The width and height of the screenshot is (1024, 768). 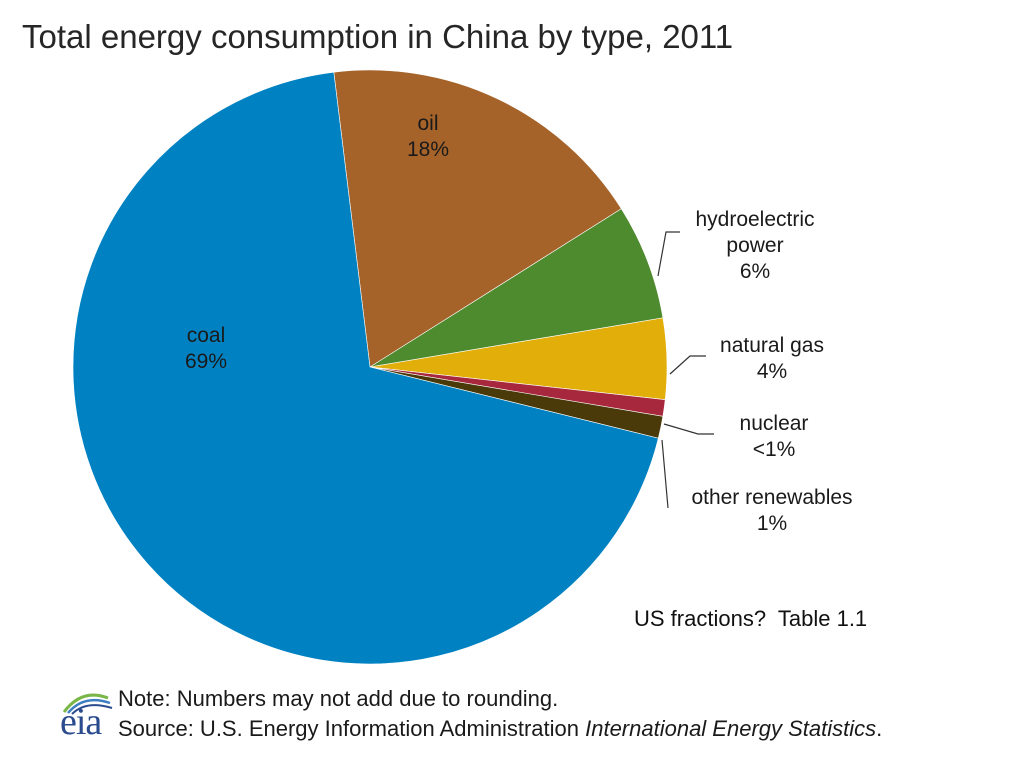 What do you see at coordinates (751, 618) in the screenshot?
I see `side-note: US fractions? Table 1.1` at bounding box center [751, 618].